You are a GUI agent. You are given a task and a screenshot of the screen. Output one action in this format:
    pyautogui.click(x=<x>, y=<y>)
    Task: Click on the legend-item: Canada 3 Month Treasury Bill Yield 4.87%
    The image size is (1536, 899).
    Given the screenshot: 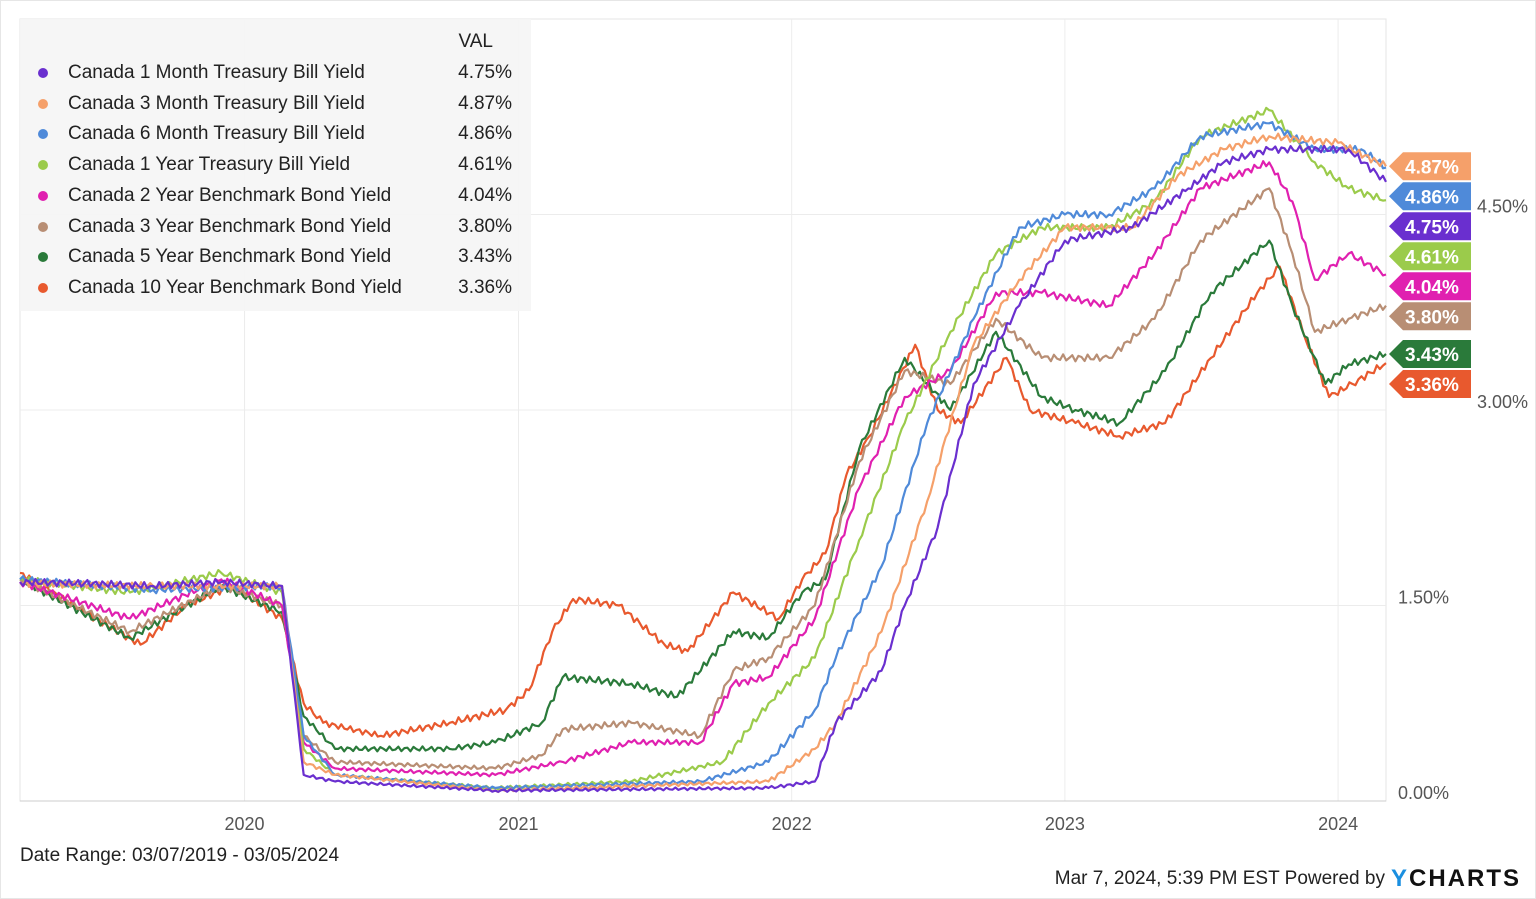 What is the action you would take?
    pyautogui.click(x=278, y=104)
    